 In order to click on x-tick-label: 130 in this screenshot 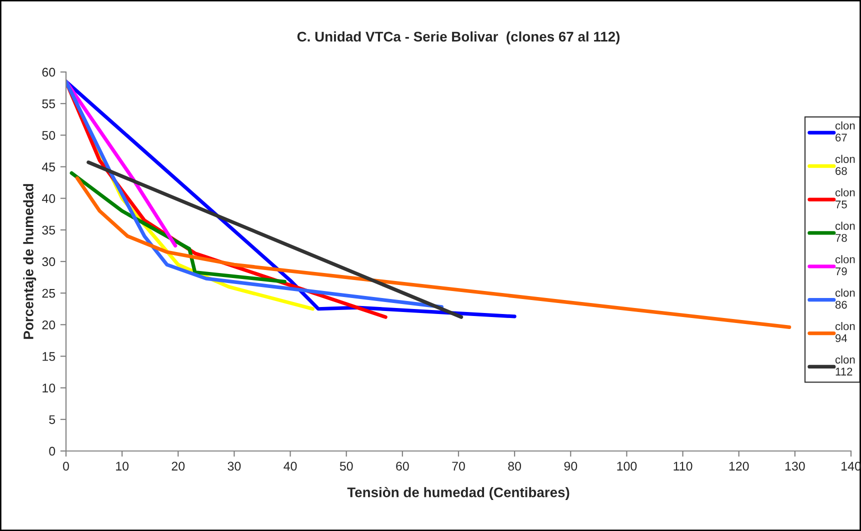, I will do `click(795, 466)`.